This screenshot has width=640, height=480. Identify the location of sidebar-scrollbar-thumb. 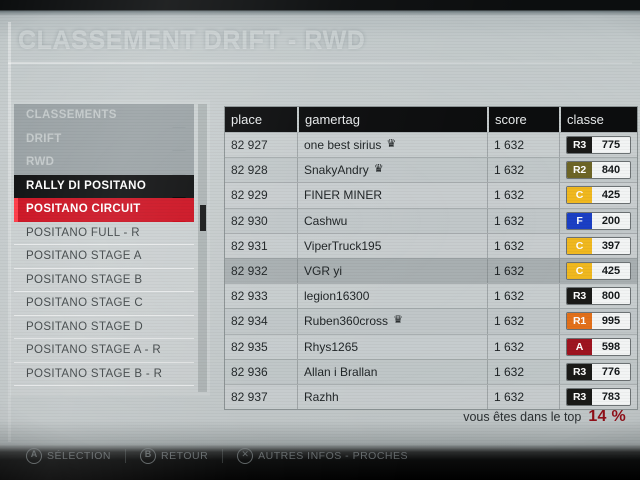
(203, 218).